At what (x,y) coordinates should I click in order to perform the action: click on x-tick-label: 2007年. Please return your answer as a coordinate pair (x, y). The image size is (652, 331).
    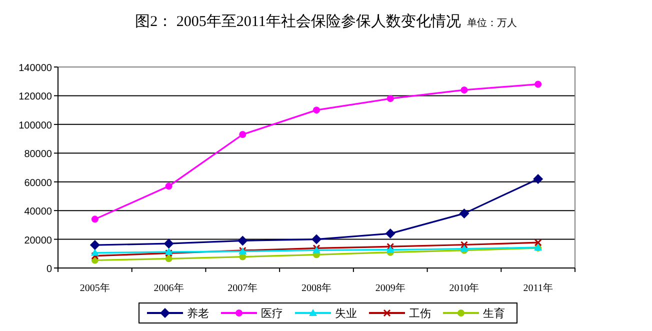
    Looking at the image, I should click on (243, 288).